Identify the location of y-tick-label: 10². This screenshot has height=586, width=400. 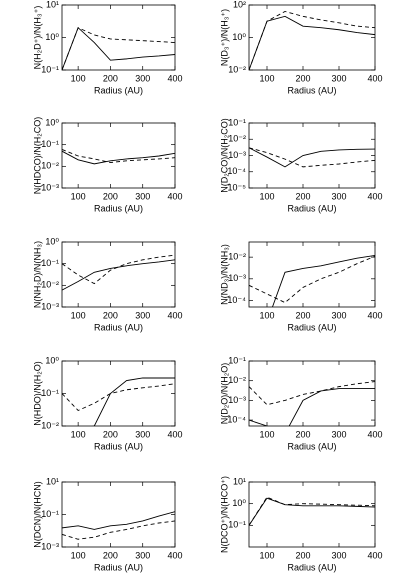
(239, 4).